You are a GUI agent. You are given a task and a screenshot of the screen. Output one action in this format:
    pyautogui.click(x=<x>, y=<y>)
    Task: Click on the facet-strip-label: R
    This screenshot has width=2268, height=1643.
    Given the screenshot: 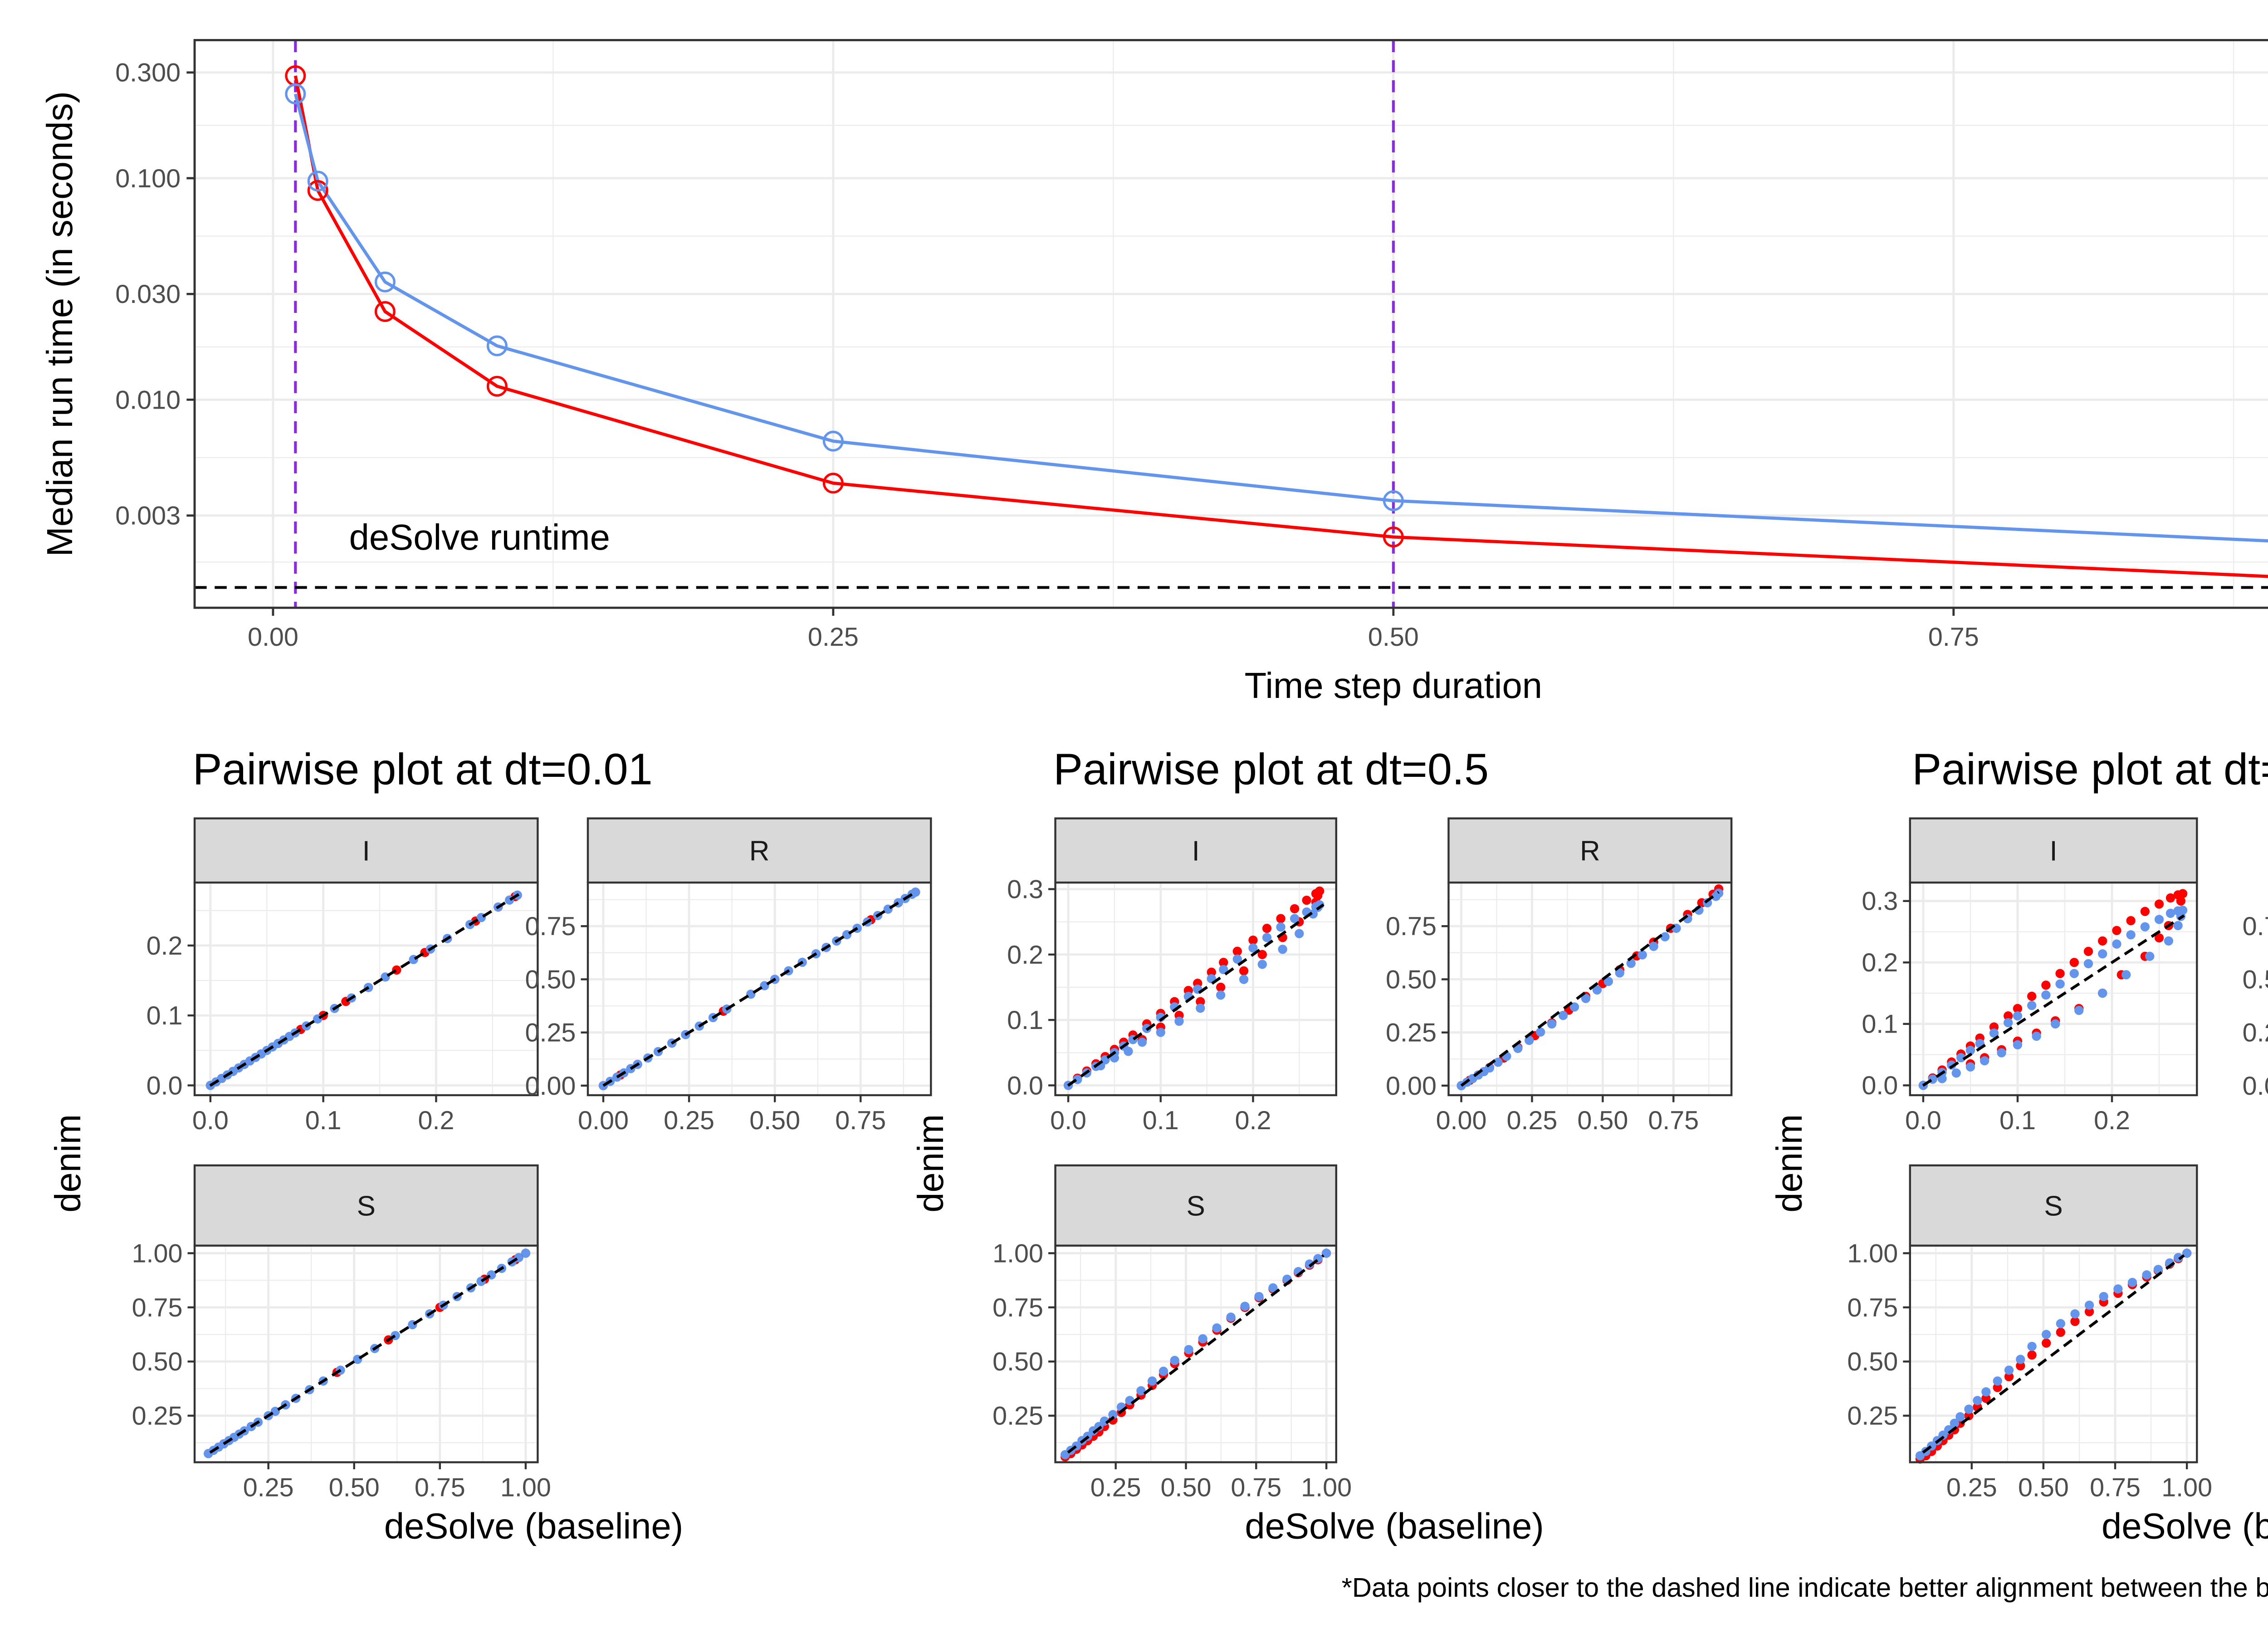 What is the action you would take?
    pyautogui.click(x=1590, y=851)
    